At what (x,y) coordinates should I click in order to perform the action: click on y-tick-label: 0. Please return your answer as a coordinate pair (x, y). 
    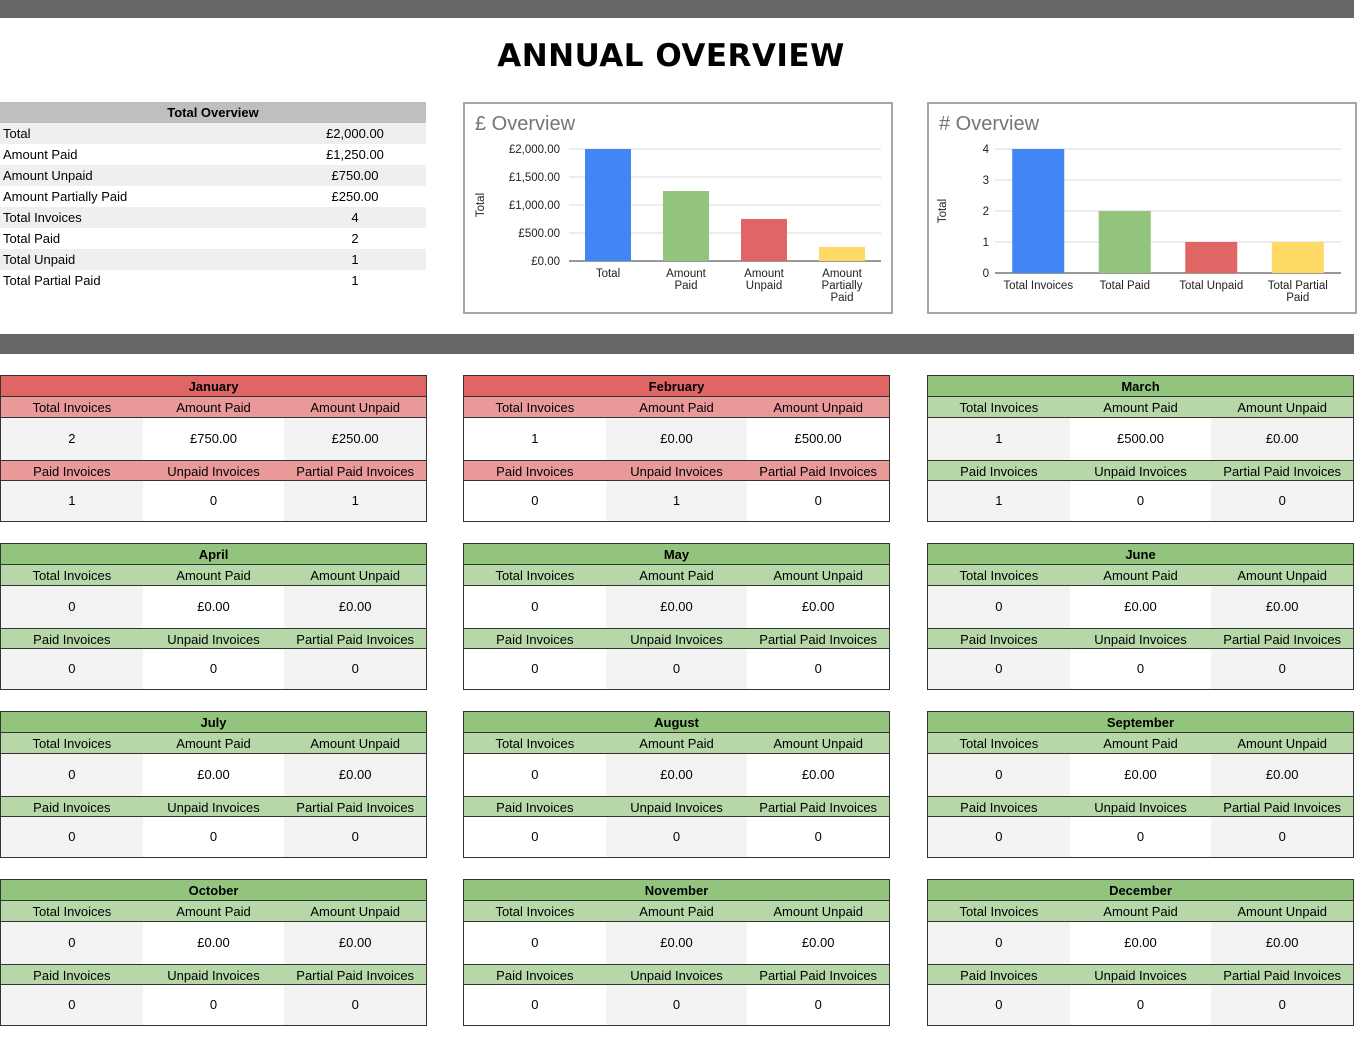
    Looking at the image, I should click on (986, 274).